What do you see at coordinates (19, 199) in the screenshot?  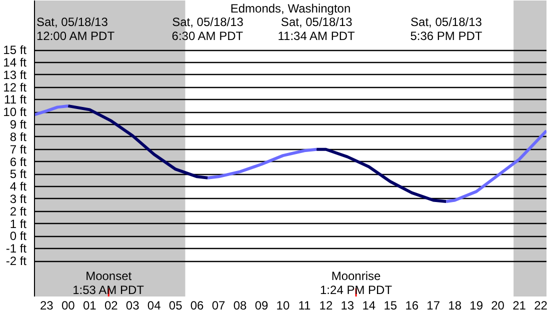 I see `y-tick-label: 3 ft` at bounding box center [19, 199].